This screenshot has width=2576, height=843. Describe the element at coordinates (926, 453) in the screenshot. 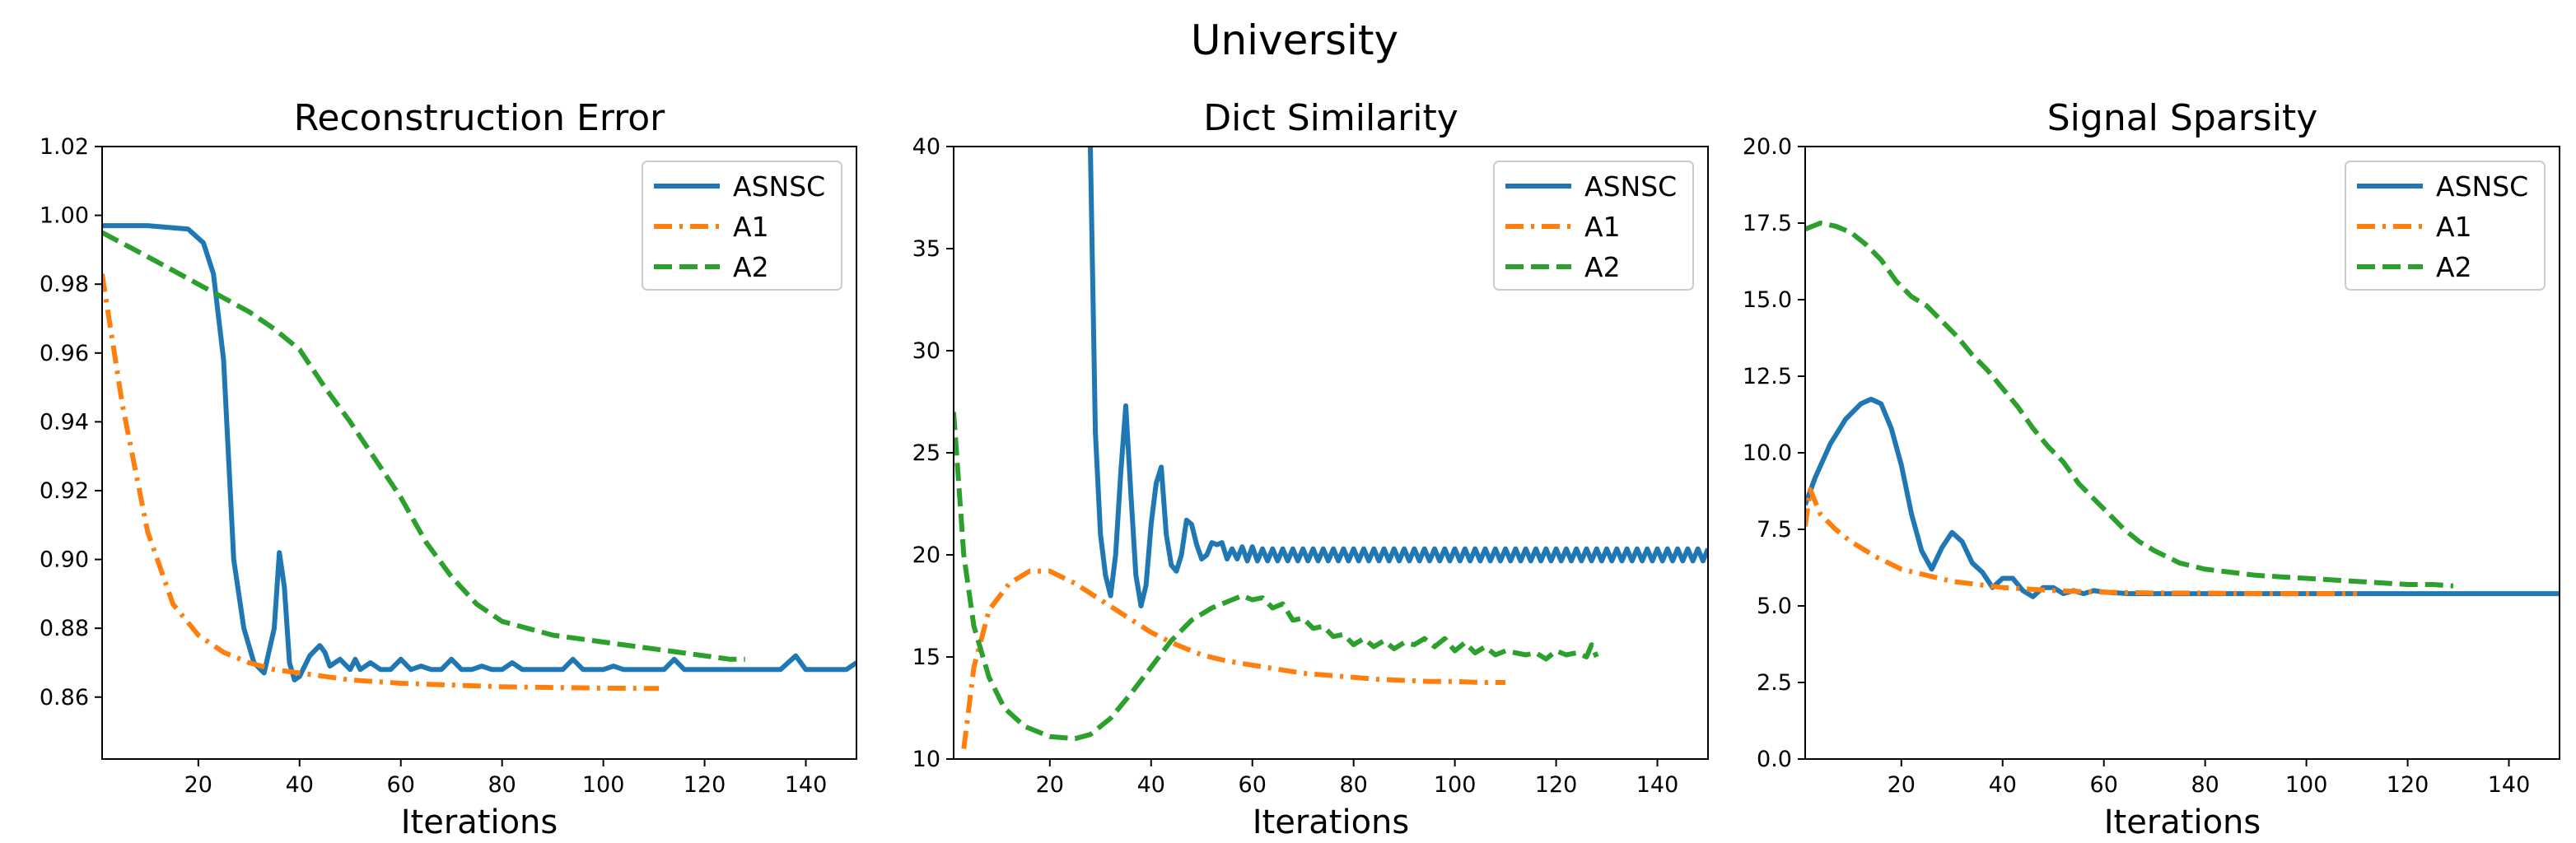

I see `y-tick-label: 25` at that location.